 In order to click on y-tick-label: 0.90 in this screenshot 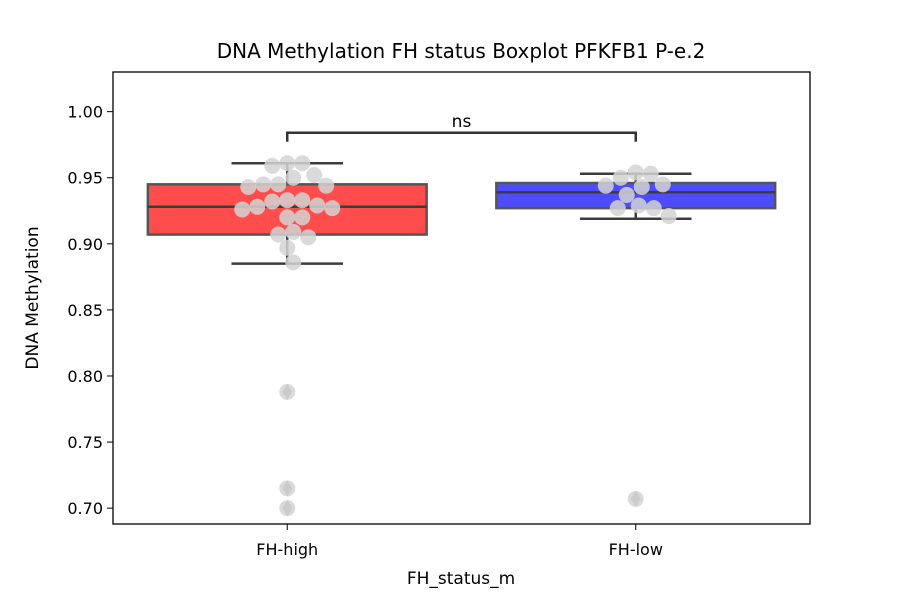, I will do `click(85, 244)`.